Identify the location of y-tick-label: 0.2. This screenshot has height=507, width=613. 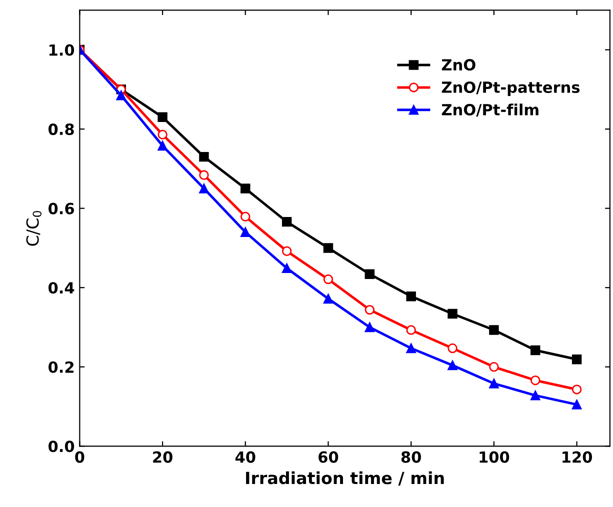
(61, 367).